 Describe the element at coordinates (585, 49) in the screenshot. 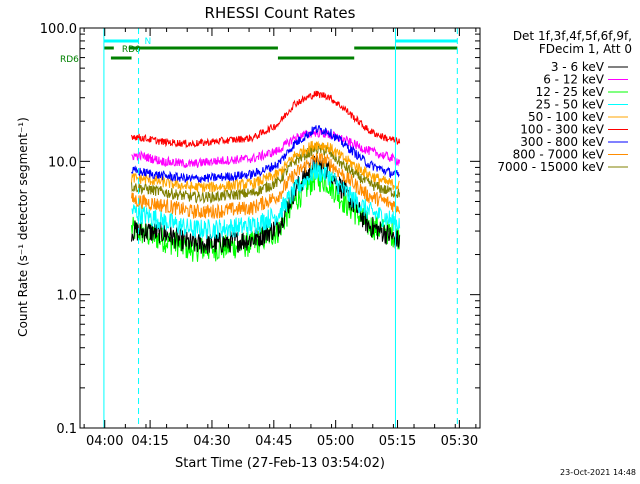

I see `legend-header-line-2: FDecim 1, Att 0` at that location.